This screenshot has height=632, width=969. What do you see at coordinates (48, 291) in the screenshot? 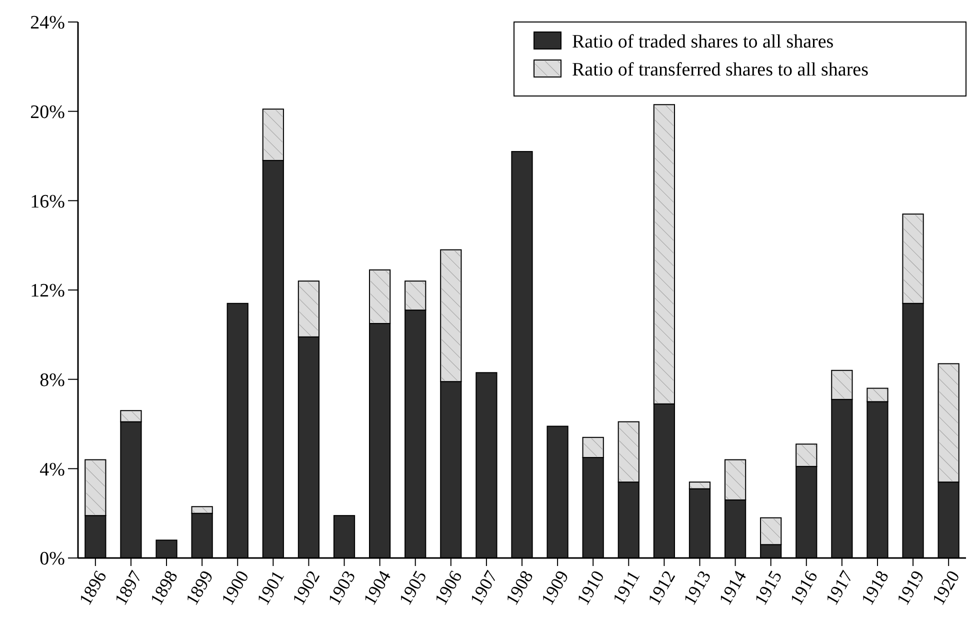
I see `y-tick-label: 12%` at bounding box center [48, 291].